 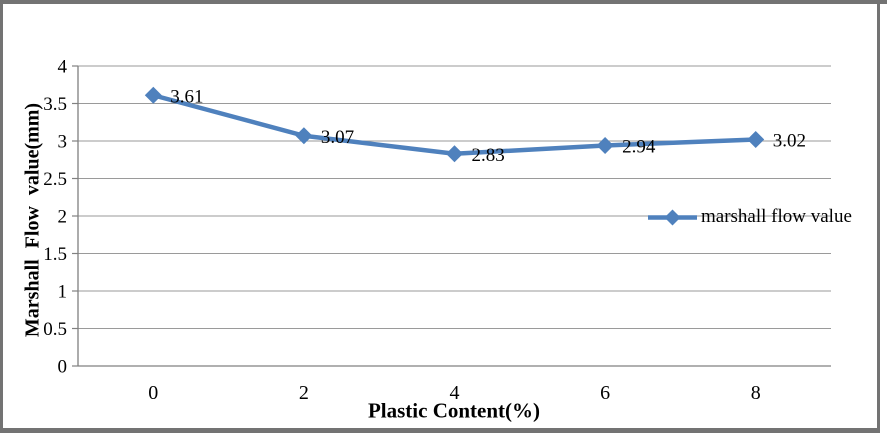 I want to click on y-tick-label: 3, so click(x=63, y=142).